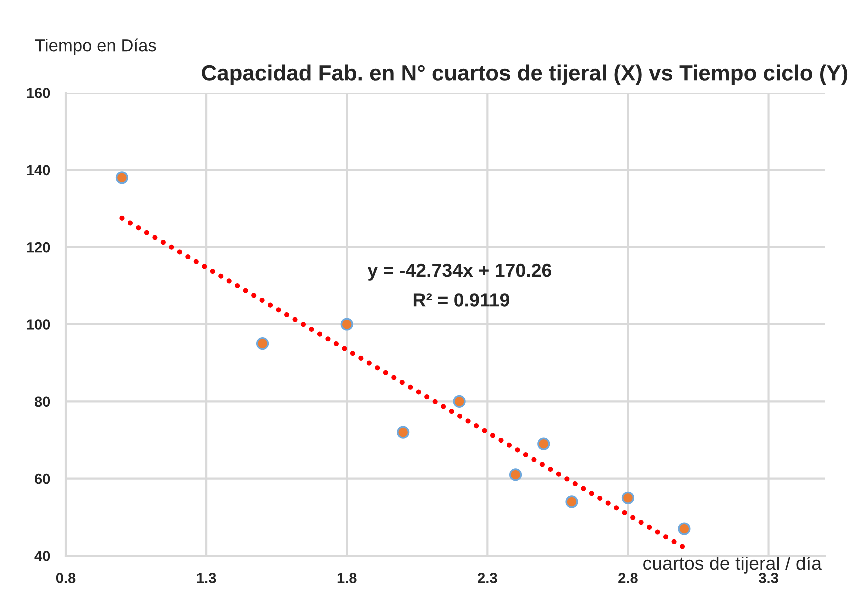 The width and height of the screenshot is (852, 599). What do you see at coordinates (38, 93) in the screenshot?
I see `y-tick-label: 160` at bounding box center [38, 93].